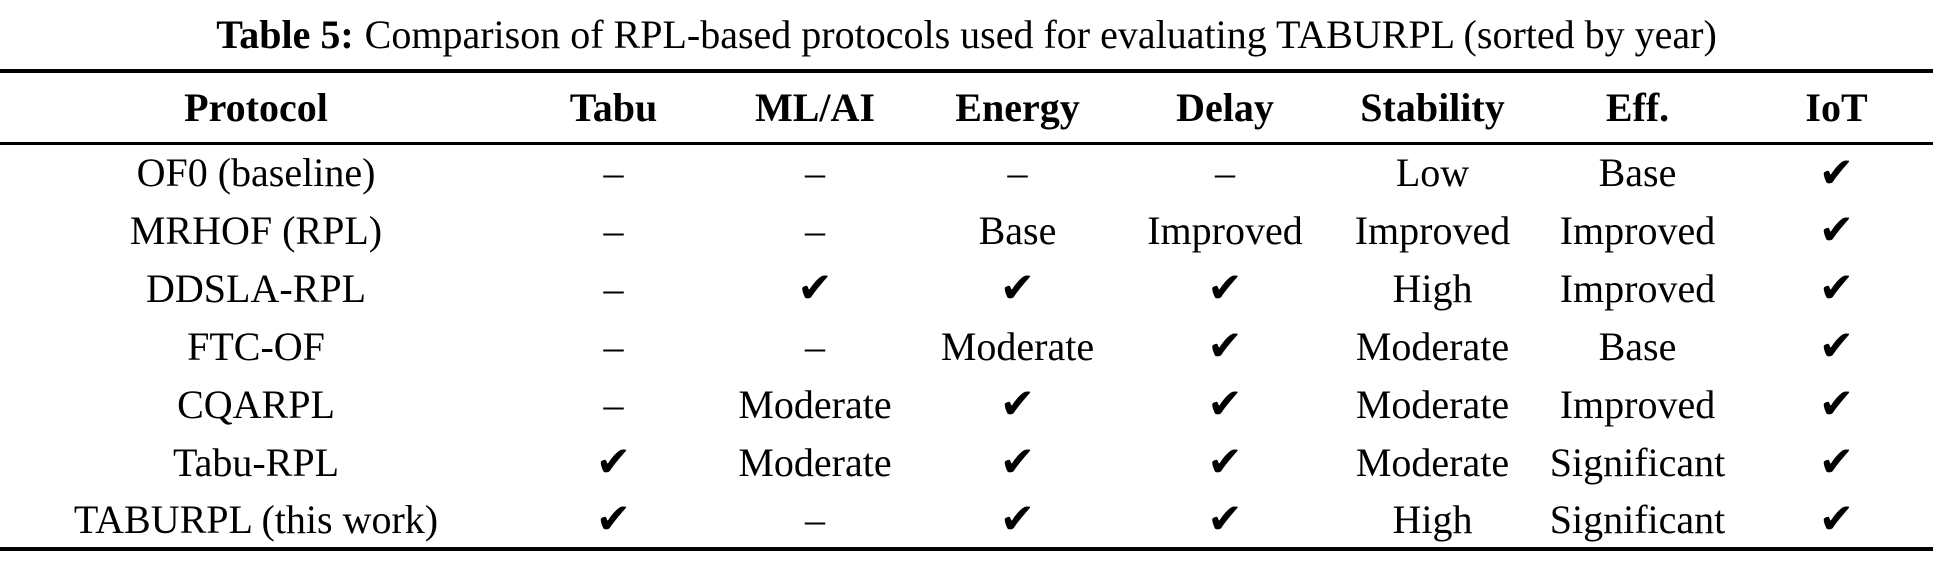  Describe the element at coordinates (1017, 107) in the screenshot. I see `column-header-energy: Energy` at that location.